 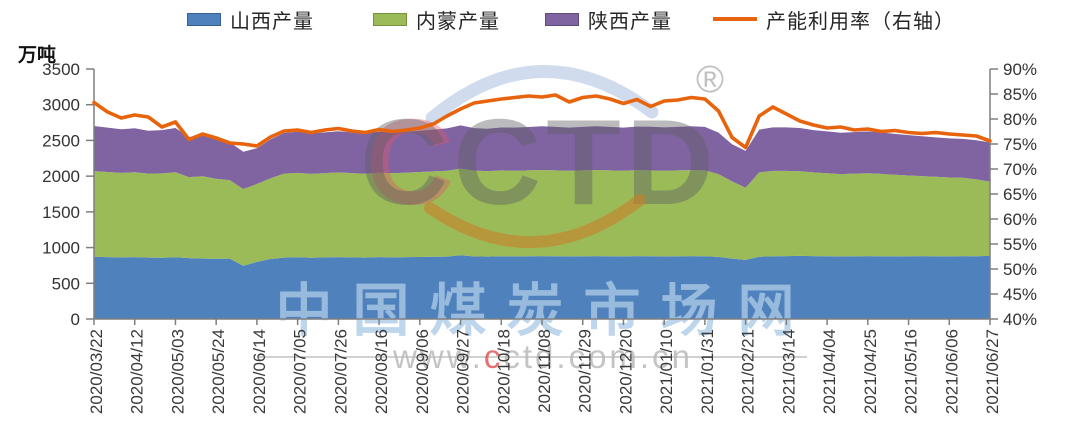 I want to click on right-axis-tick-label: 85%, so click(x=1020, y=94).